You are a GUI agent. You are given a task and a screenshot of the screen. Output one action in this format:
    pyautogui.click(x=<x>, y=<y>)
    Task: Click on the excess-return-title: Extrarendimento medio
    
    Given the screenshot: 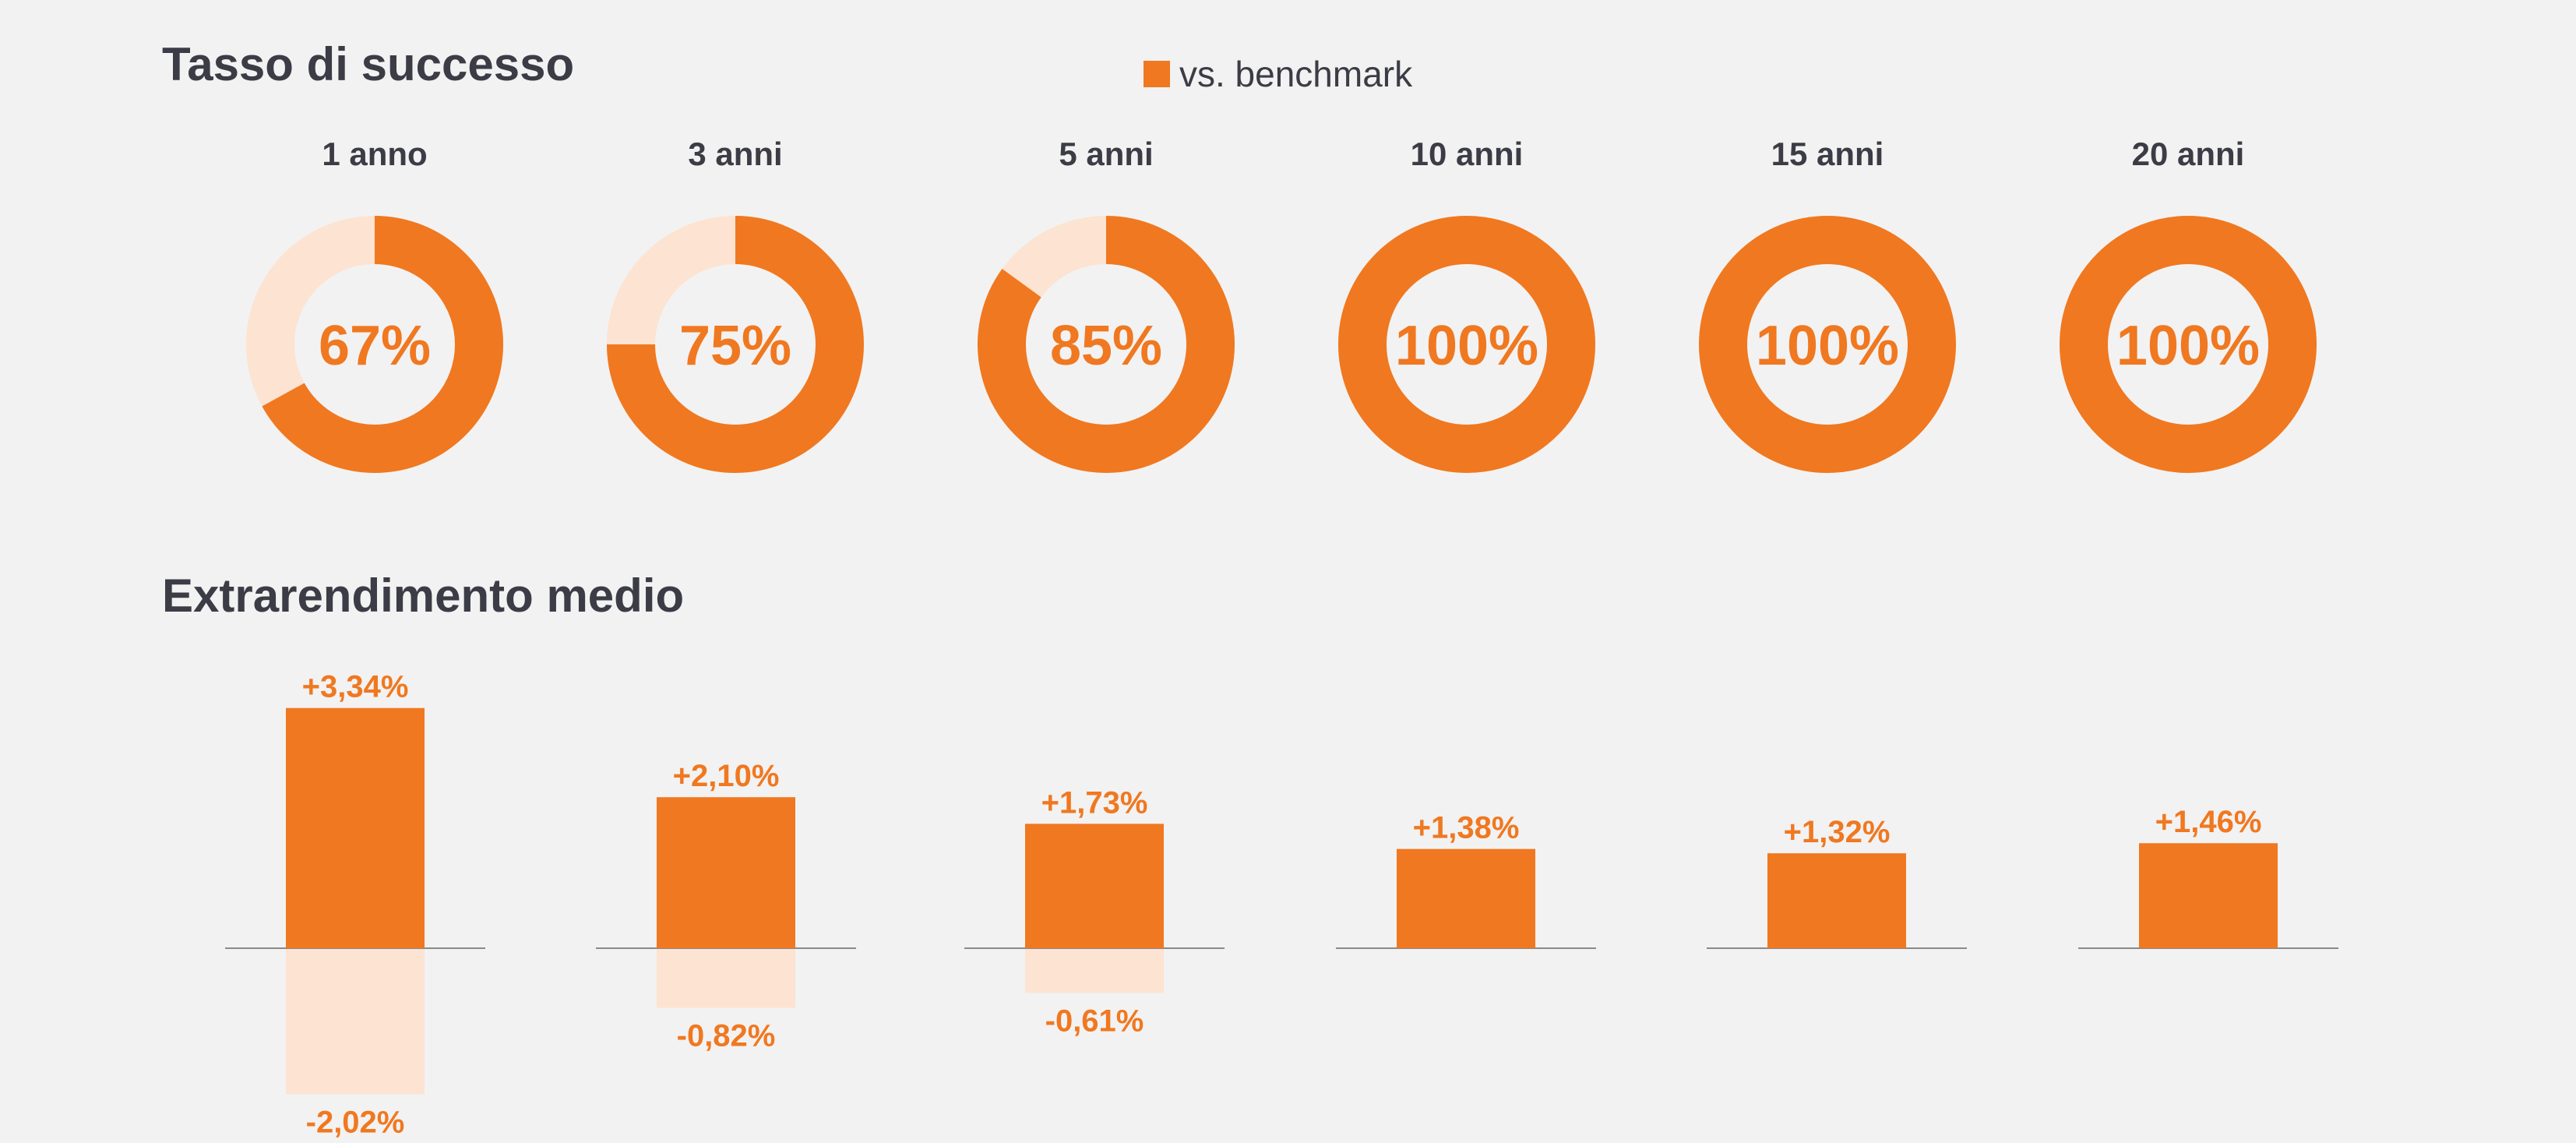 What is the action you would take?
    pyautogui.click(x=423, y=596)
    